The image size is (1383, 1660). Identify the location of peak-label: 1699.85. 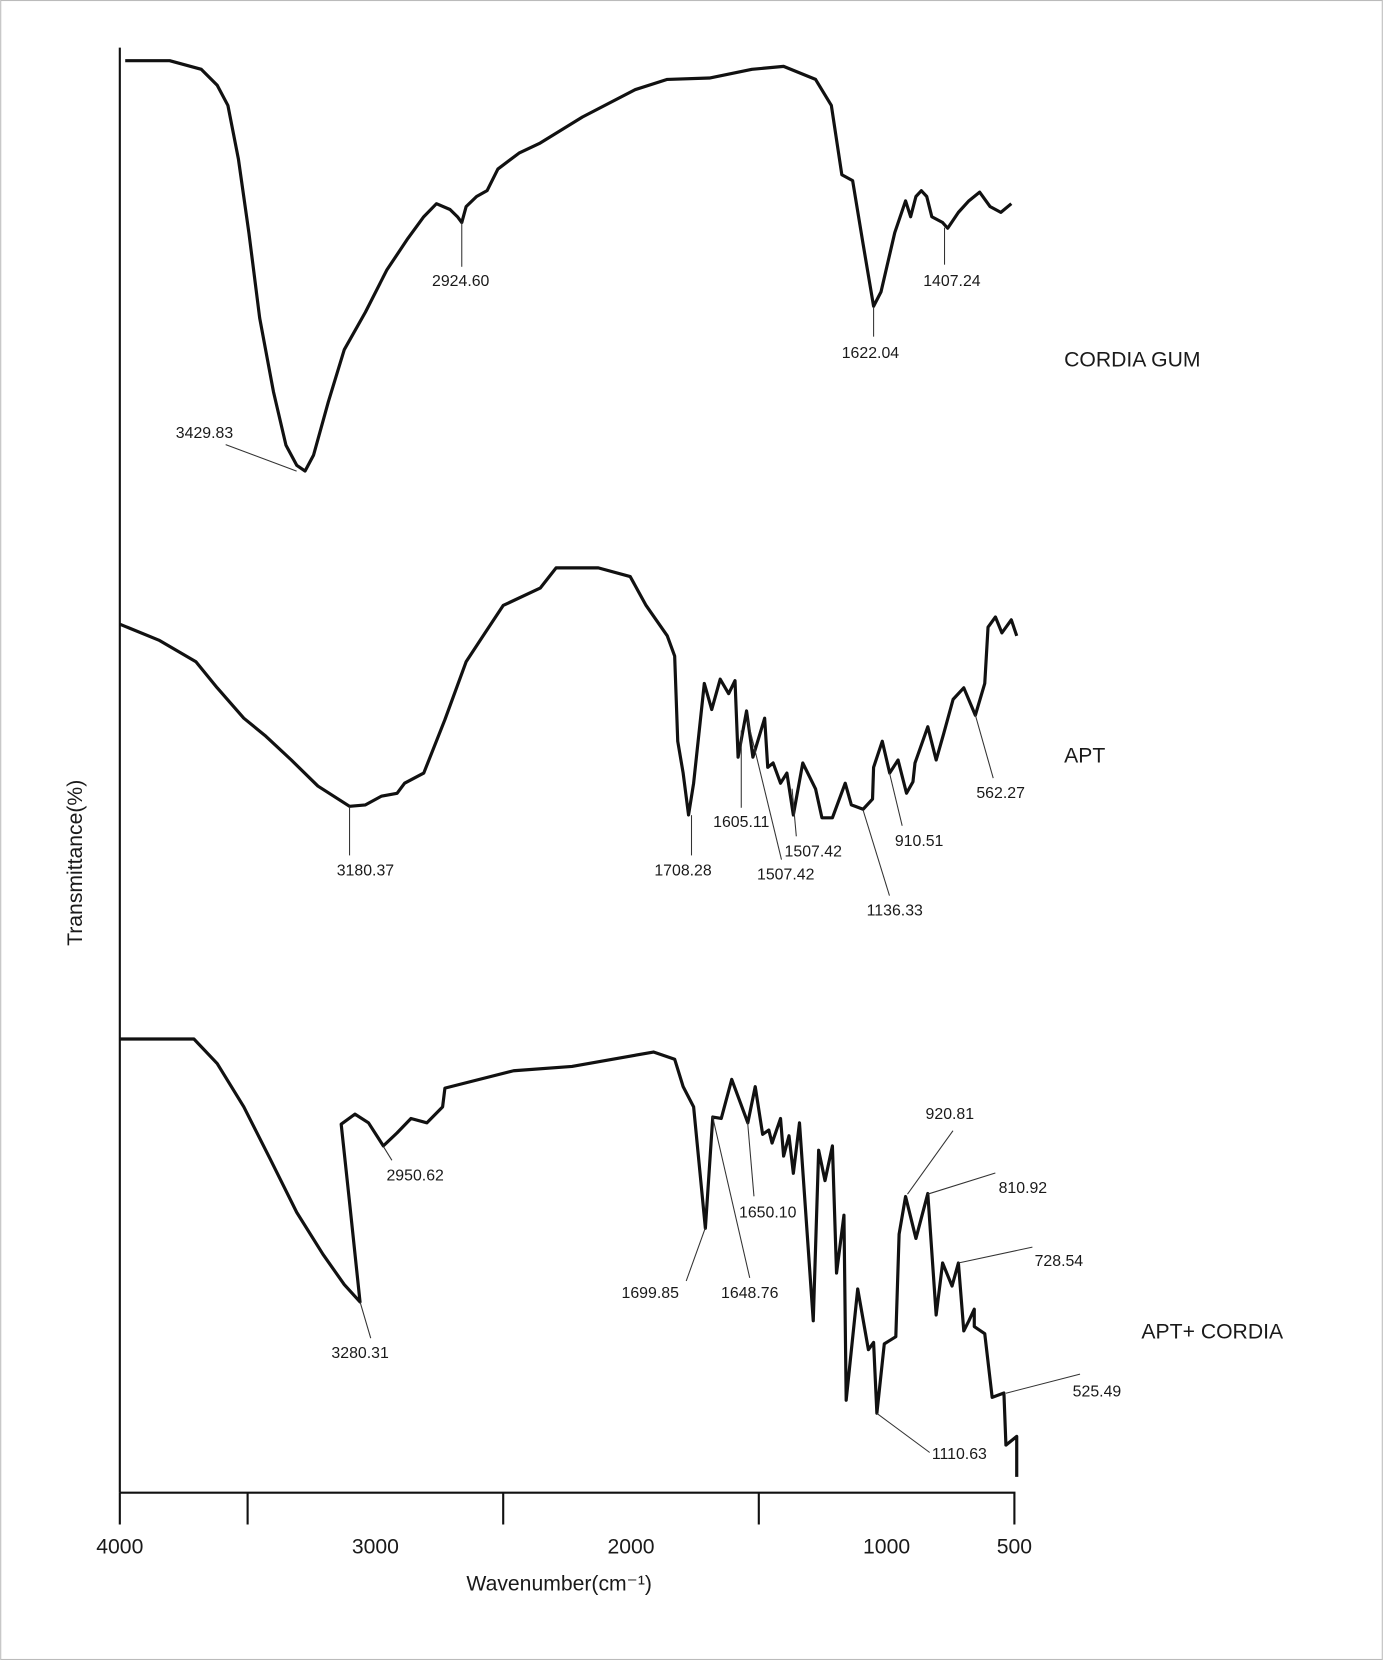
(651, 1293).